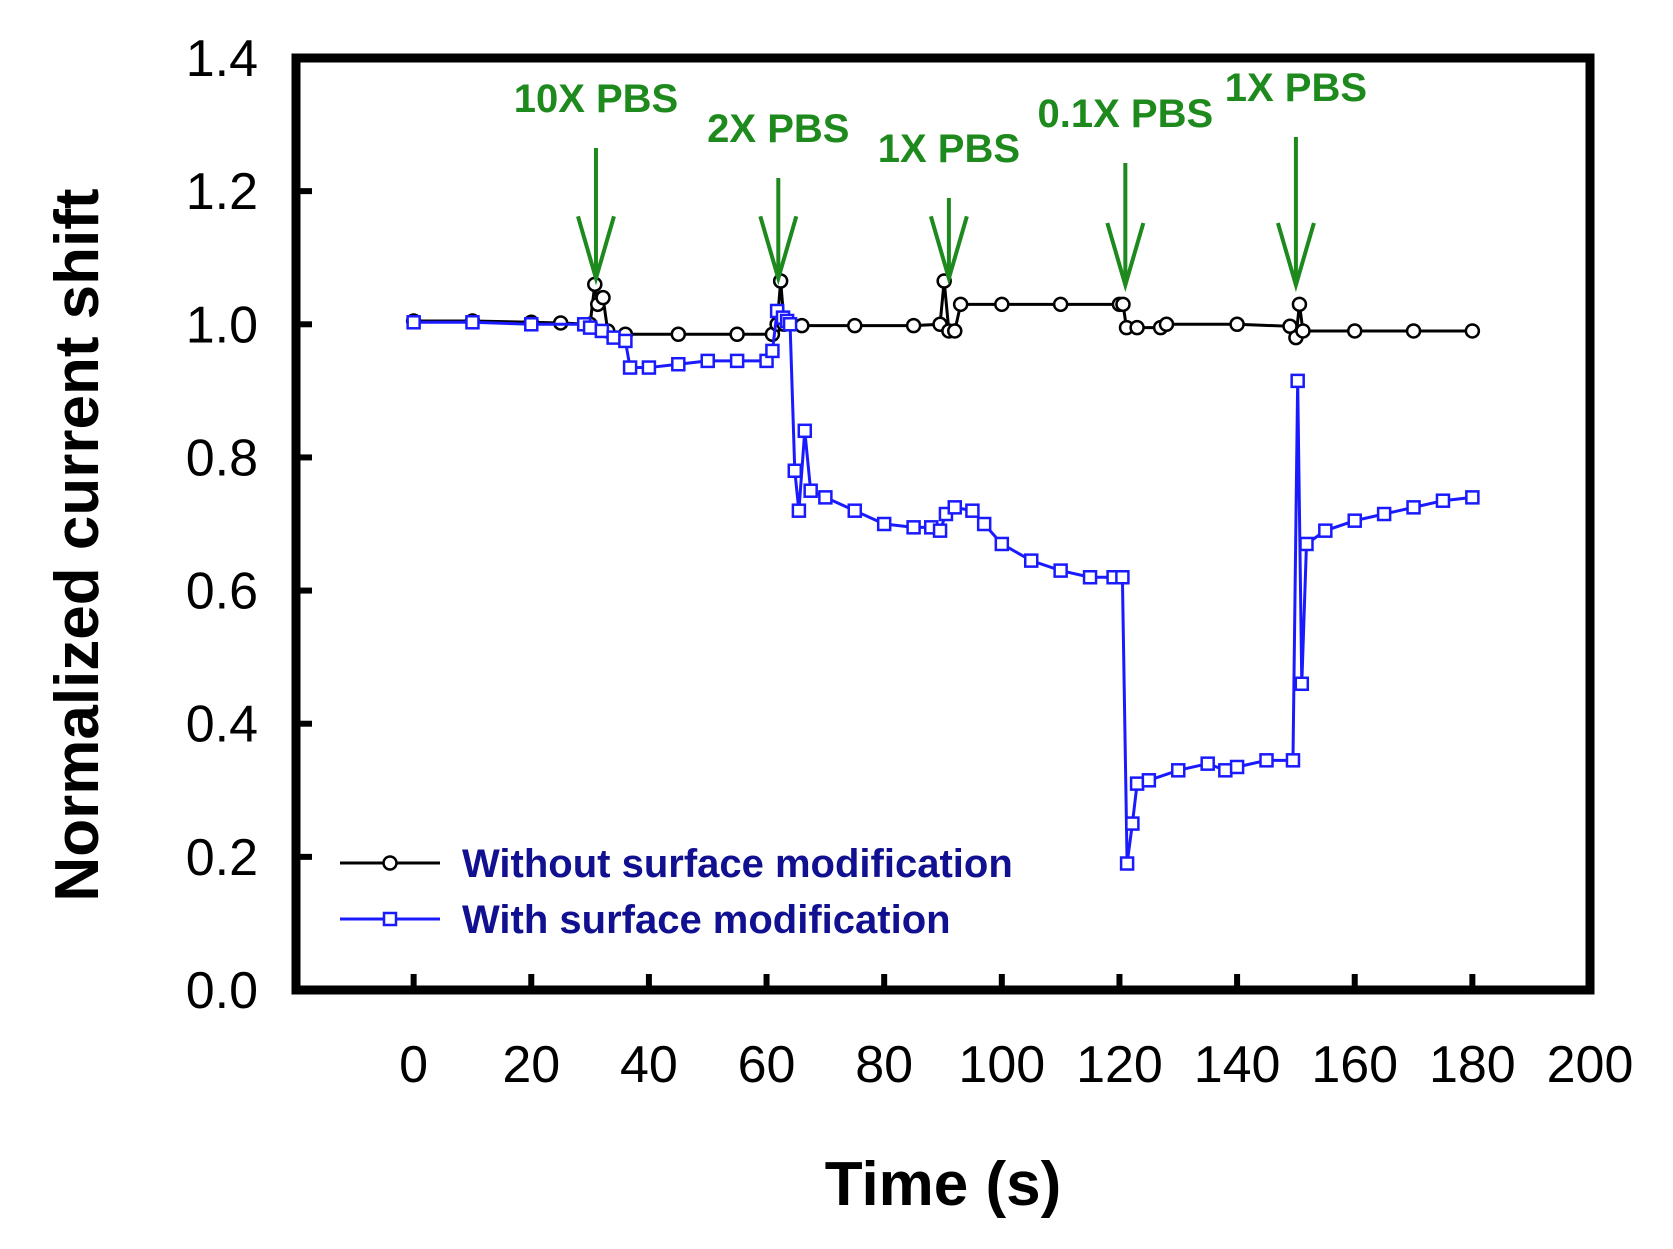 The width and height of the screenshot is (1673, 1249). Describe the element at coordinates (1119, 1065) in the screenshot. I see `x-tick-label: 120` at that location.